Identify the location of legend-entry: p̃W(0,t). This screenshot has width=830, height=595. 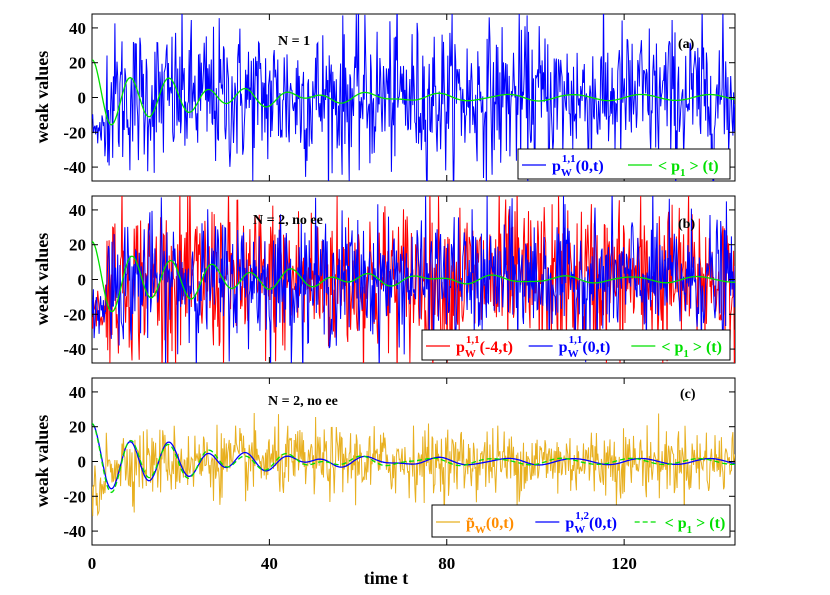
(490, 525).